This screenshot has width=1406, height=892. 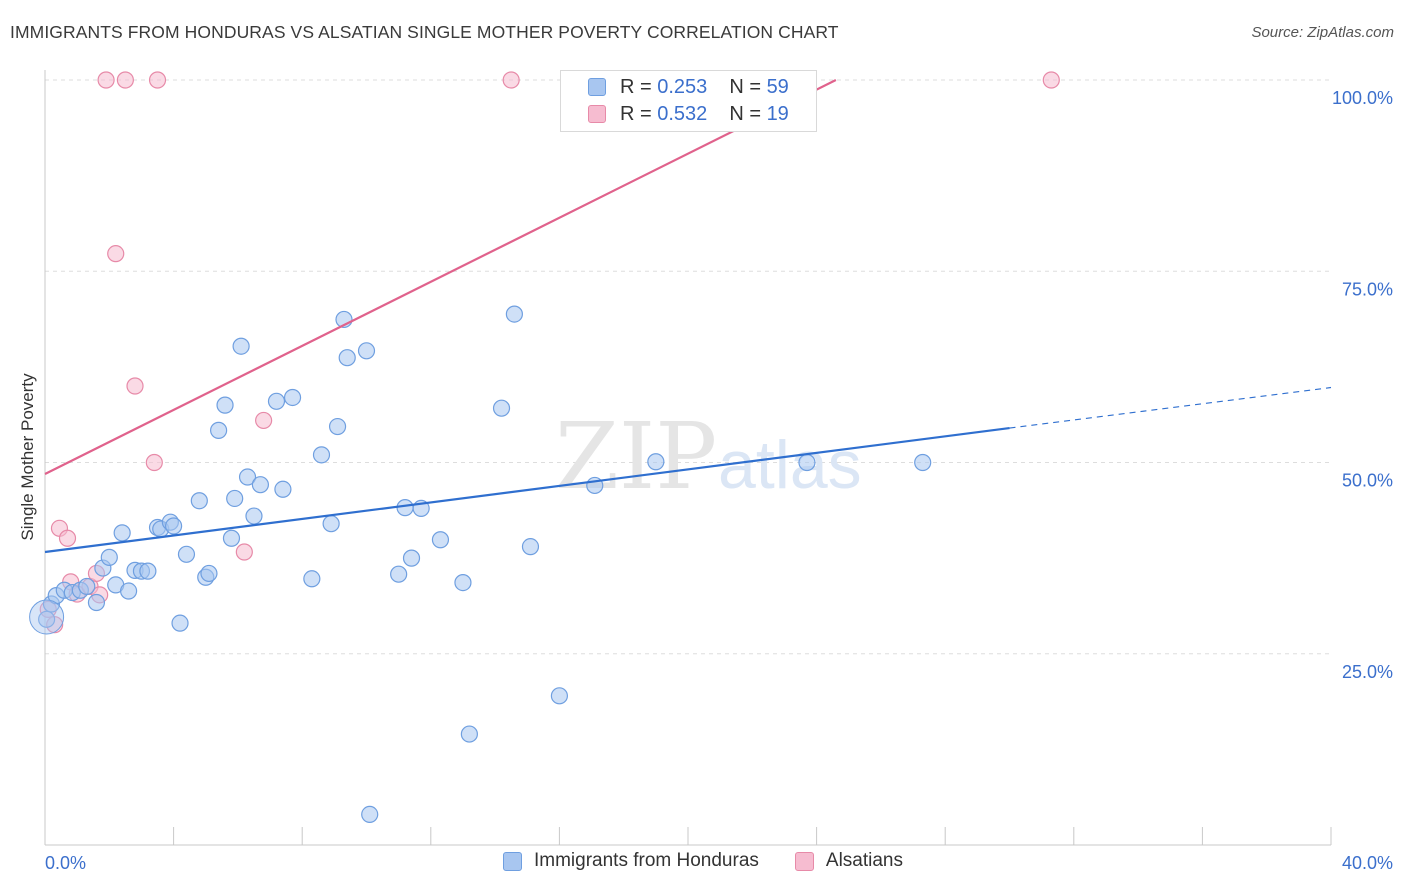 What do you see at coordinates (1367, 481) in the screenshot?
I see `y-tick-label: 50.0%` at bounding box center [1367, 481].